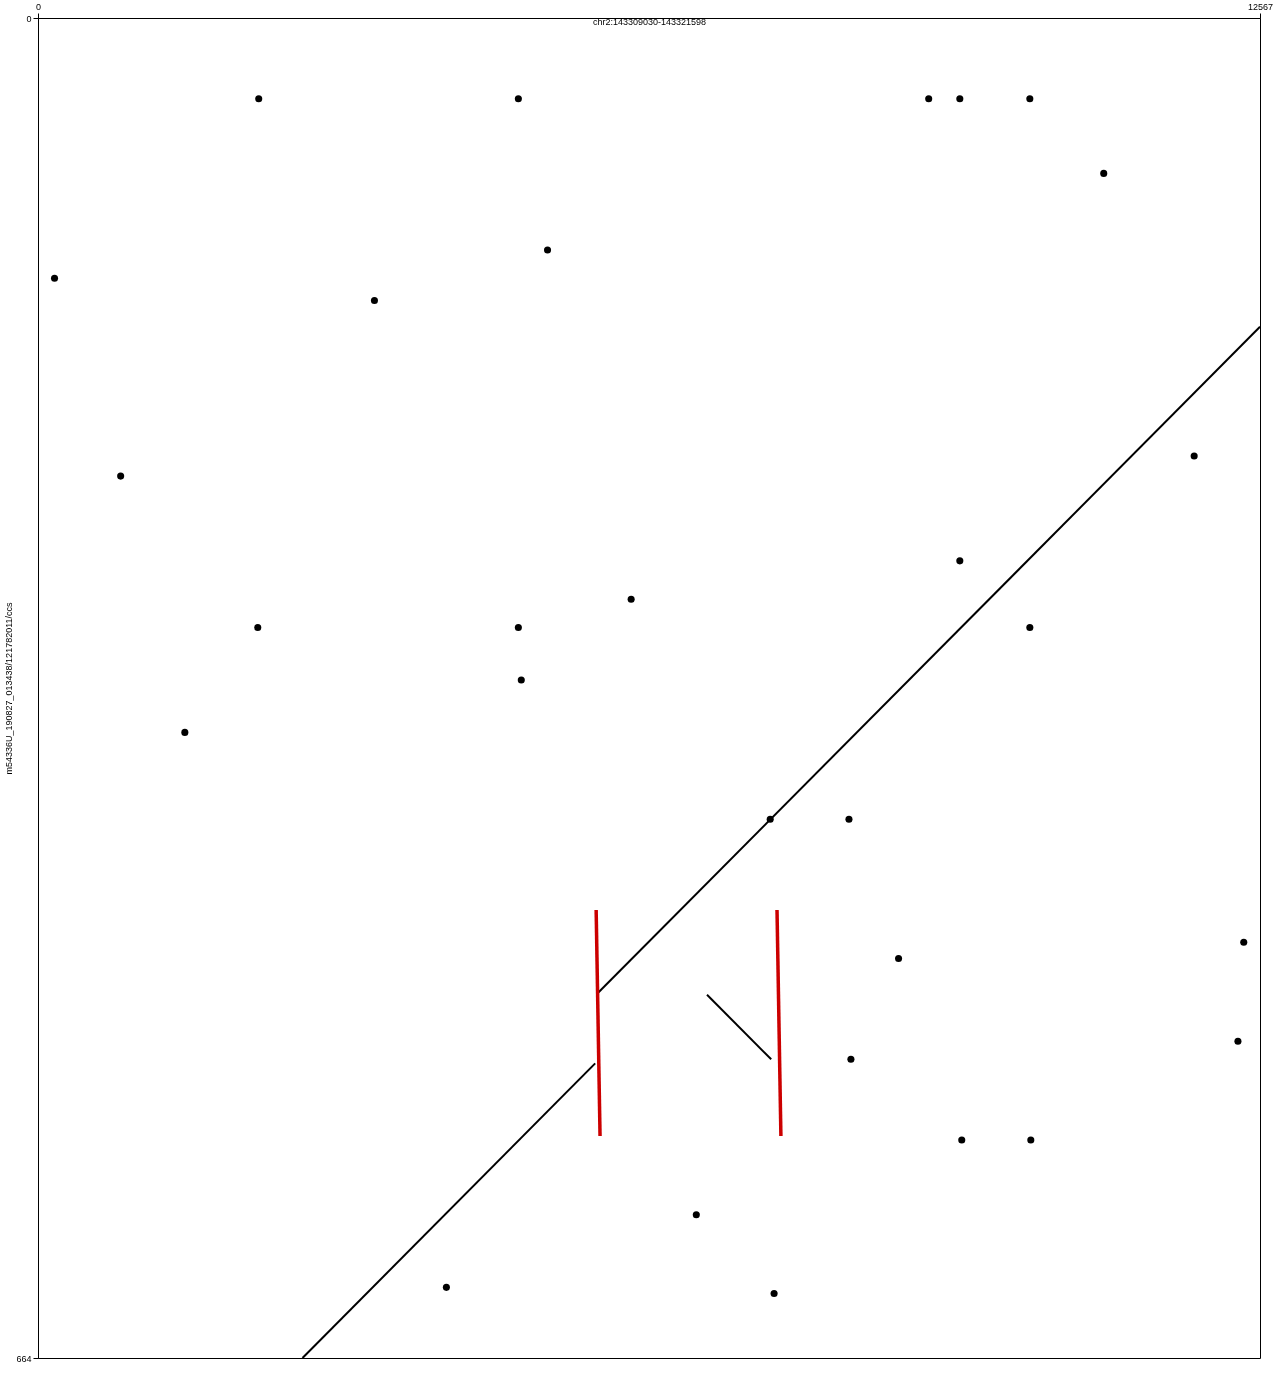 The width and height of the screenshot is (1281, 1376). Describe the element at coordinates (649, 21) in the screenshot. I see `x-axis-title: chr2:143309030-143321598` at that location.